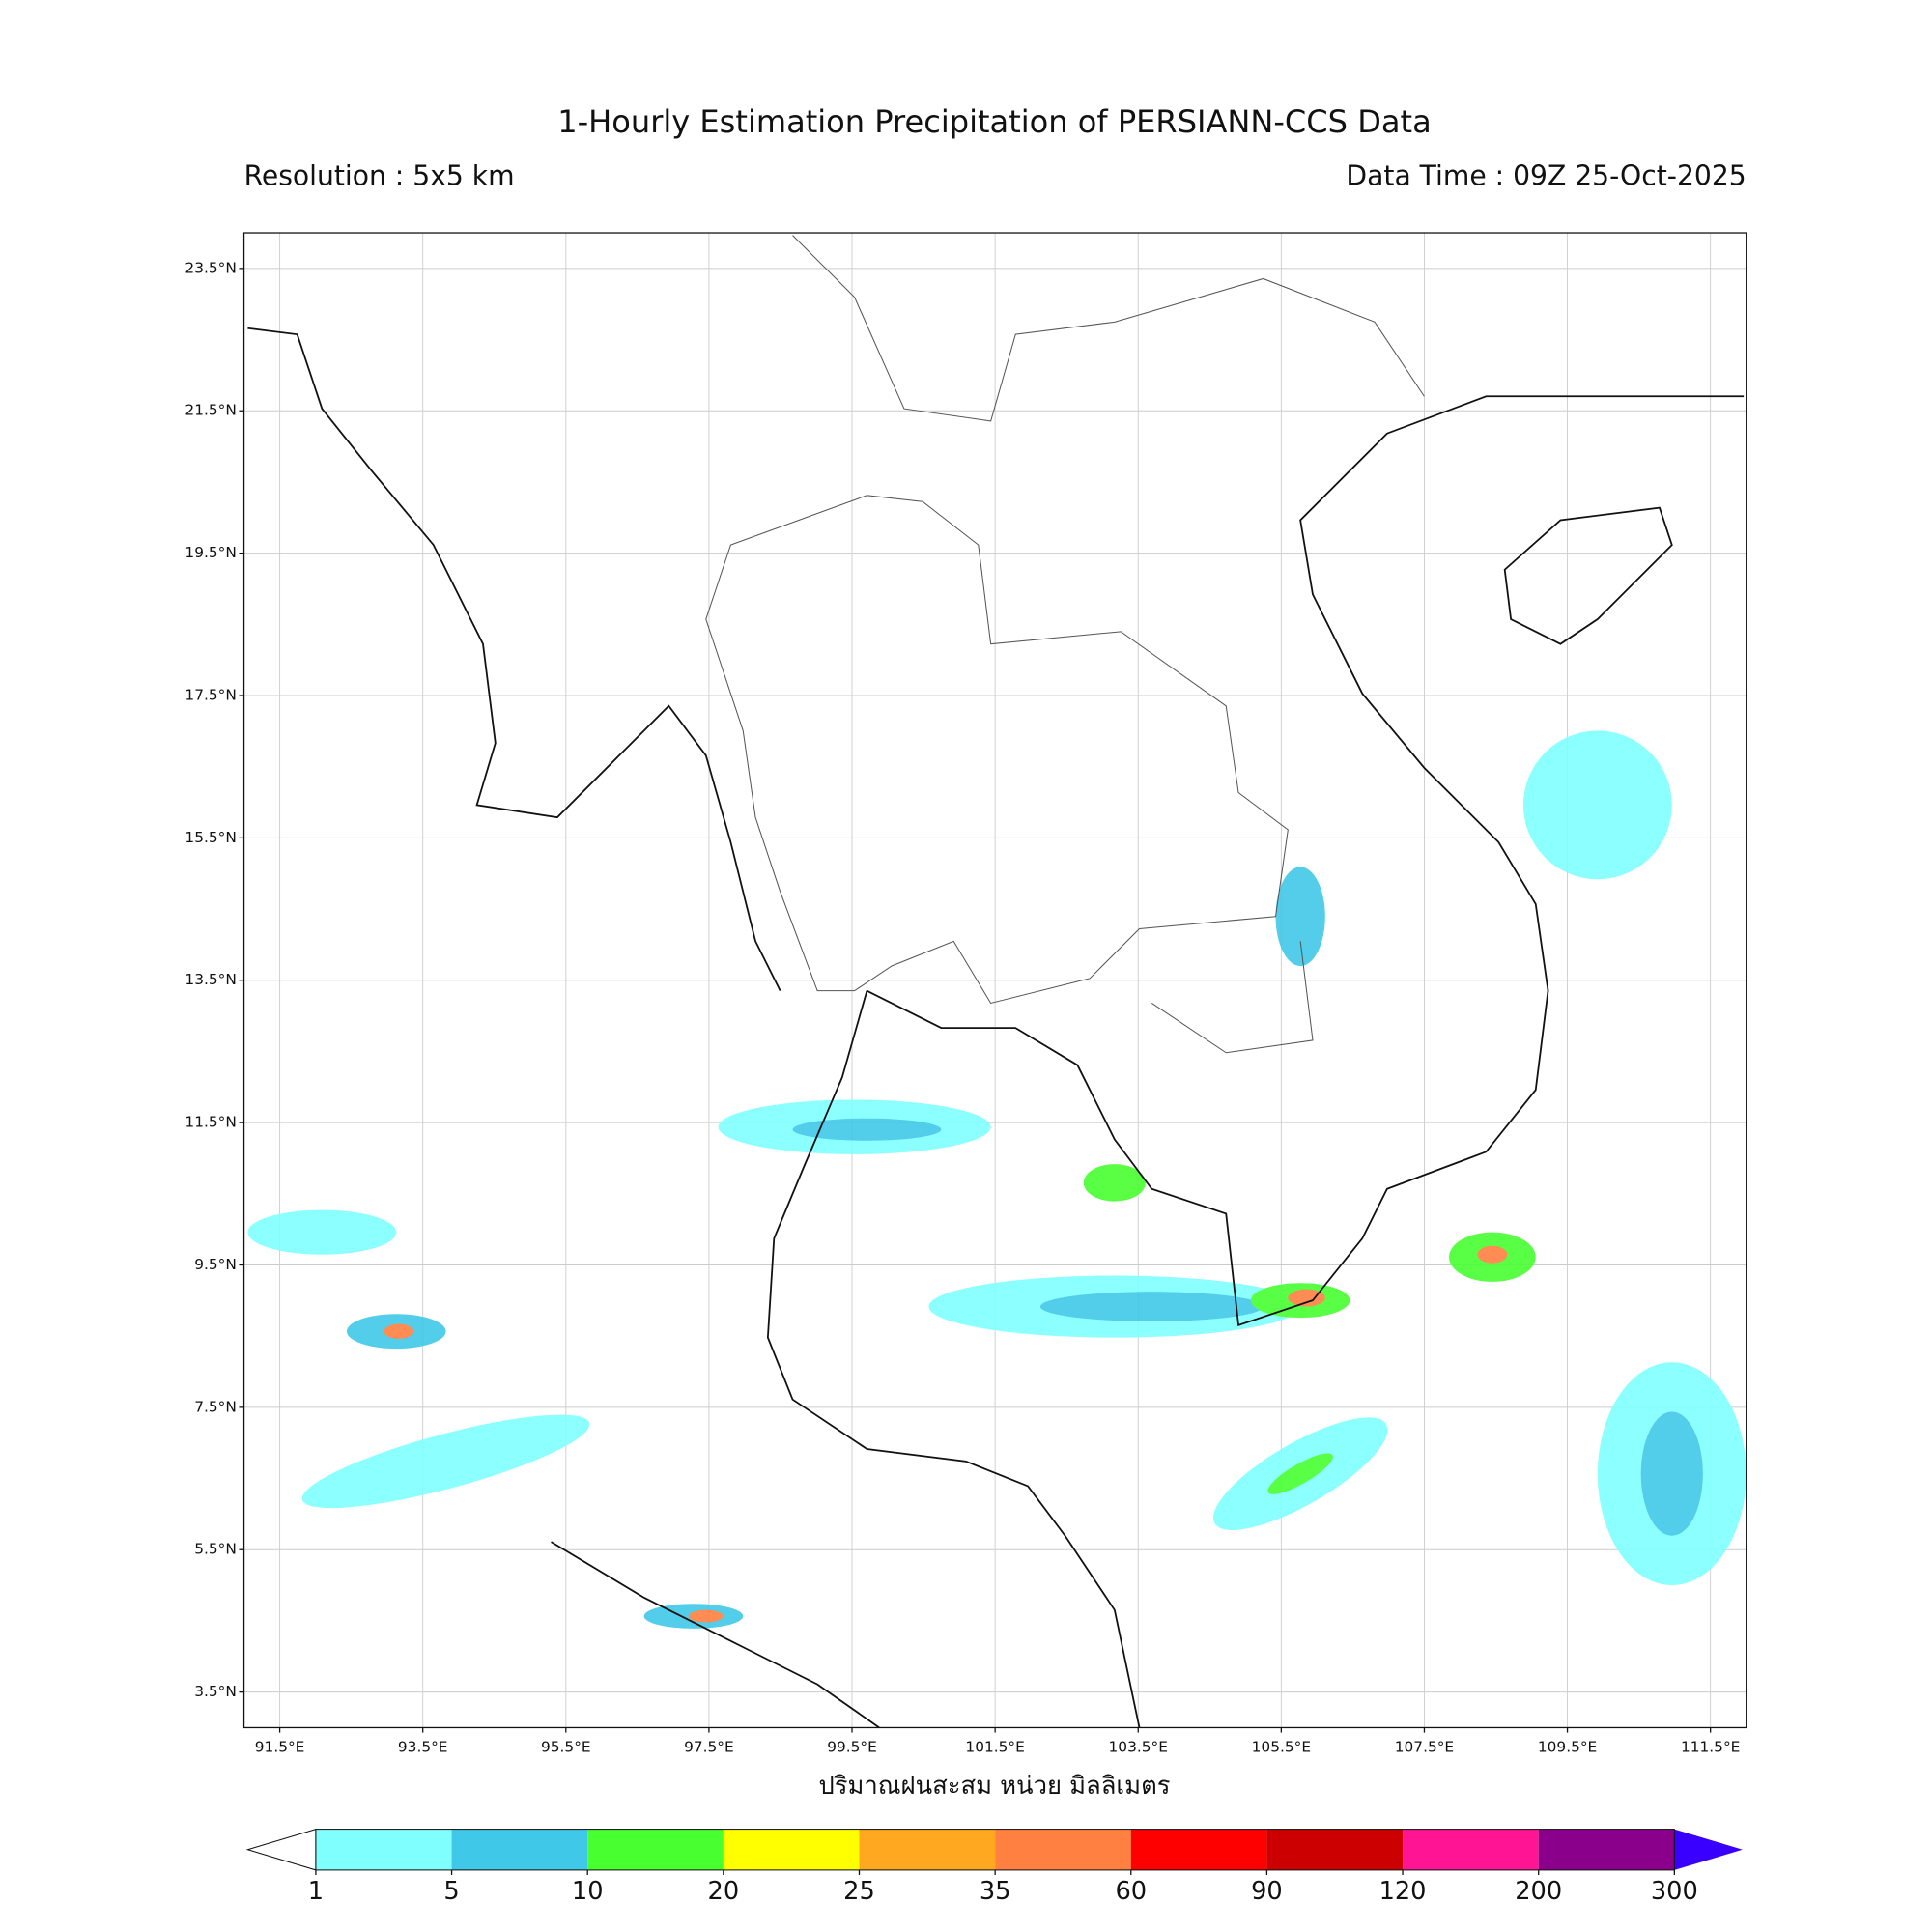 The height and width of the screenshot is (1932, 1932). Describe the element at coordinates (859, 1891) in the screenshot. I see `colorbar-label: 25` at that location.